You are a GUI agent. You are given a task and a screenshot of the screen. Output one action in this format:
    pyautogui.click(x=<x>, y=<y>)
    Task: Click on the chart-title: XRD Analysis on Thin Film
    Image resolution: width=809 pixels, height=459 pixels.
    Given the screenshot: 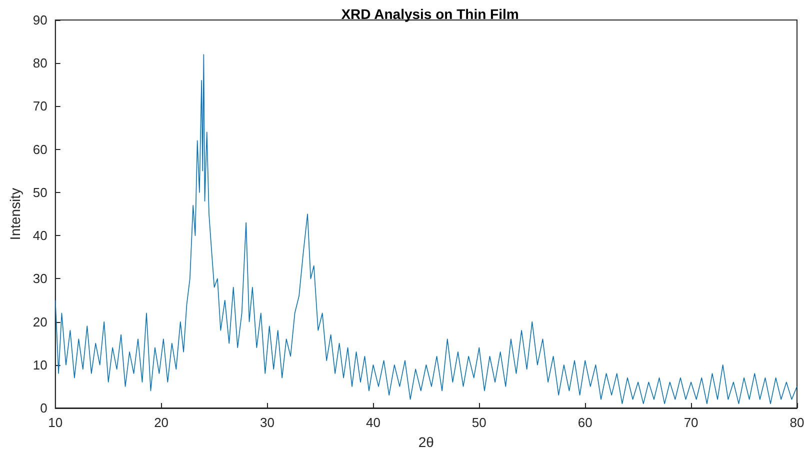 What is the action you would take?
    pyautogui.click(x=430, y=14)
    